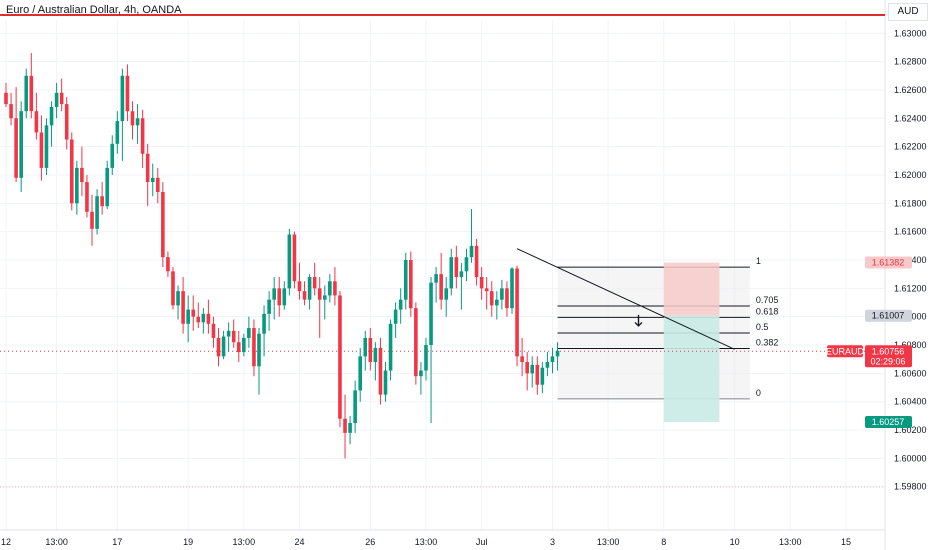 This screenshot has width=932, height=550. I want to click on y-tick-label: 1.61200, so click(910, 288).